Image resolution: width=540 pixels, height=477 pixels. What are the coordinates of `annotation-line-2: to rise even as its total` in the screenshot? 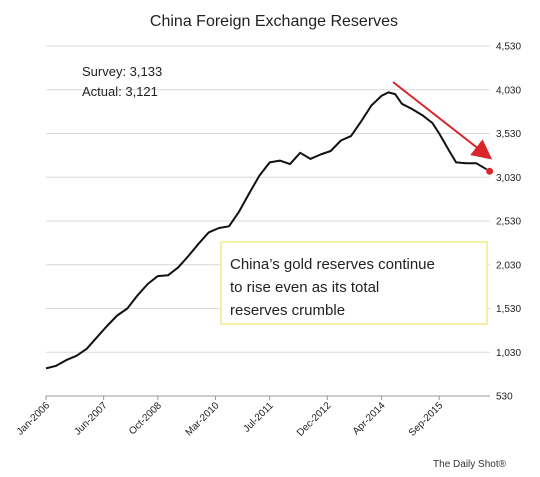 It's located at (304, 287).